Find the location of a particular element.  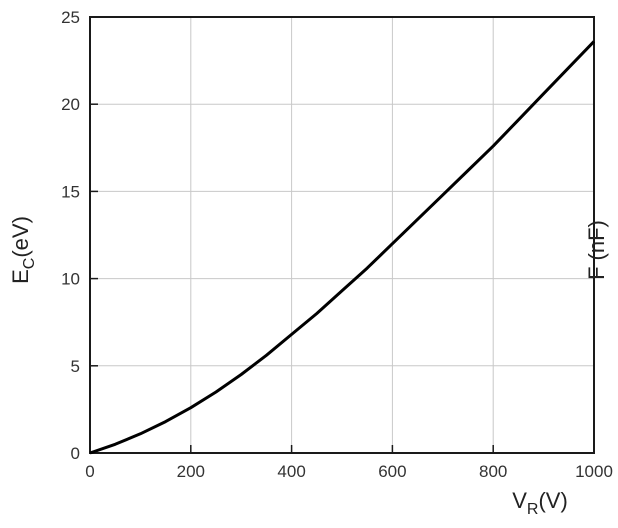

x-tick-label: 0 is located at coordinates (89, 471).